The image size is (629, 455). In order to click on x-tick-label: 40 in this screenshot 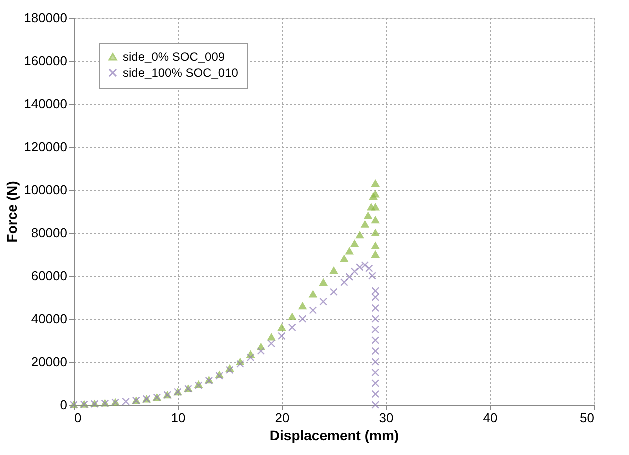, I will do `click(490, 418)`.